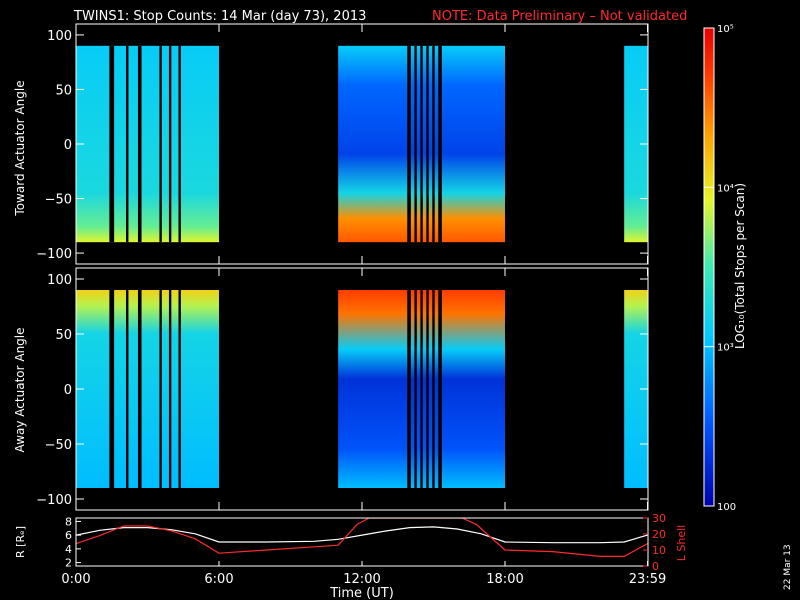  What do you see at coordinates (75, 579) in the screenshot?
I see `xtick-label: 0:00` at bounding box center [75, 579].